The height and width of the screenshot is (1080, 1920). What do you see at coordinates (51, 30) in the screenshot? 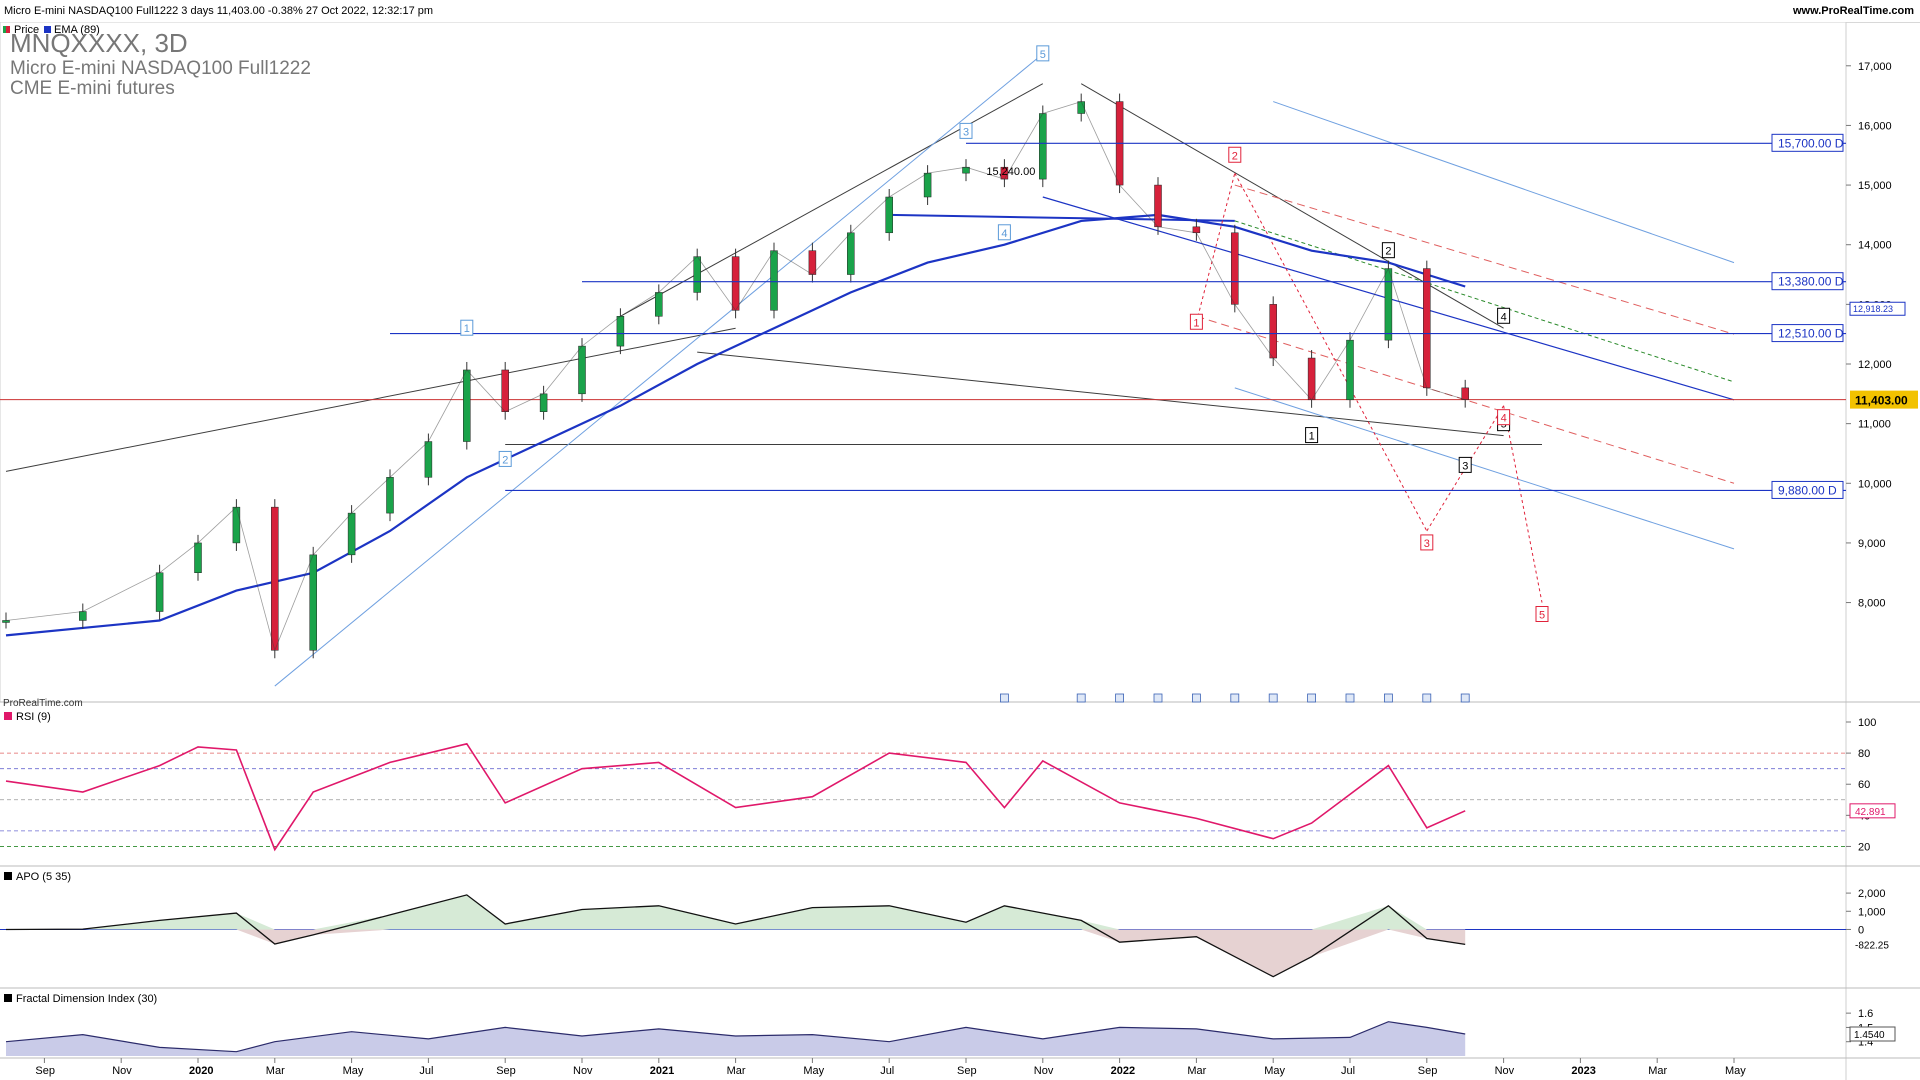
I see `legend: Price EMA (89)` at bounding box center [51, 30].